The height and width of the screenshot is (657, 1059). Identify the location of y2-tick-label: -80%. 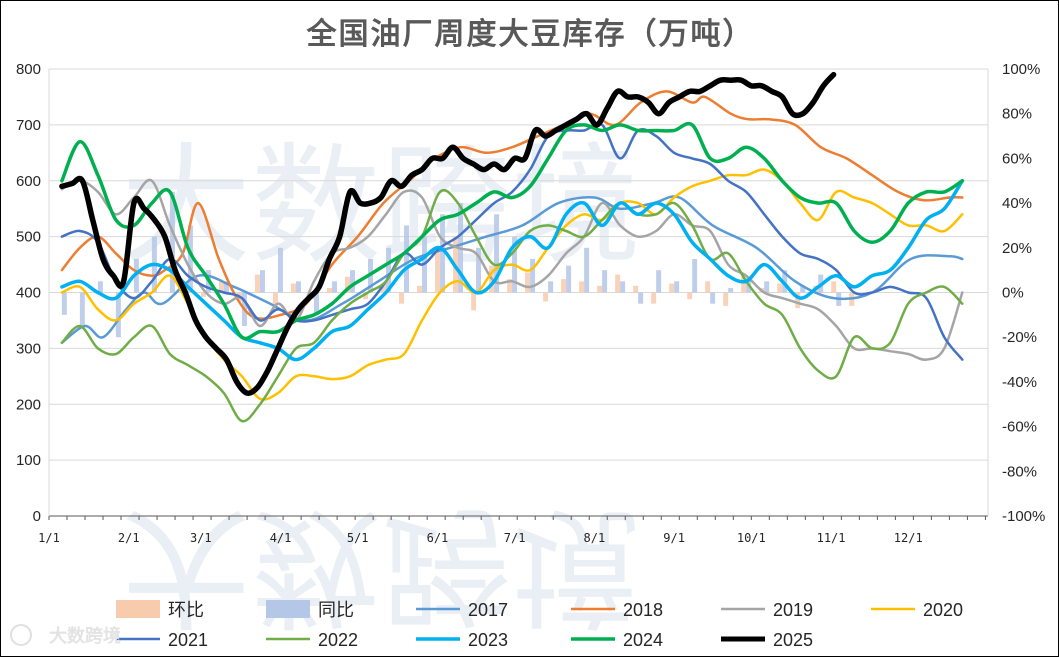
(1019, 471).